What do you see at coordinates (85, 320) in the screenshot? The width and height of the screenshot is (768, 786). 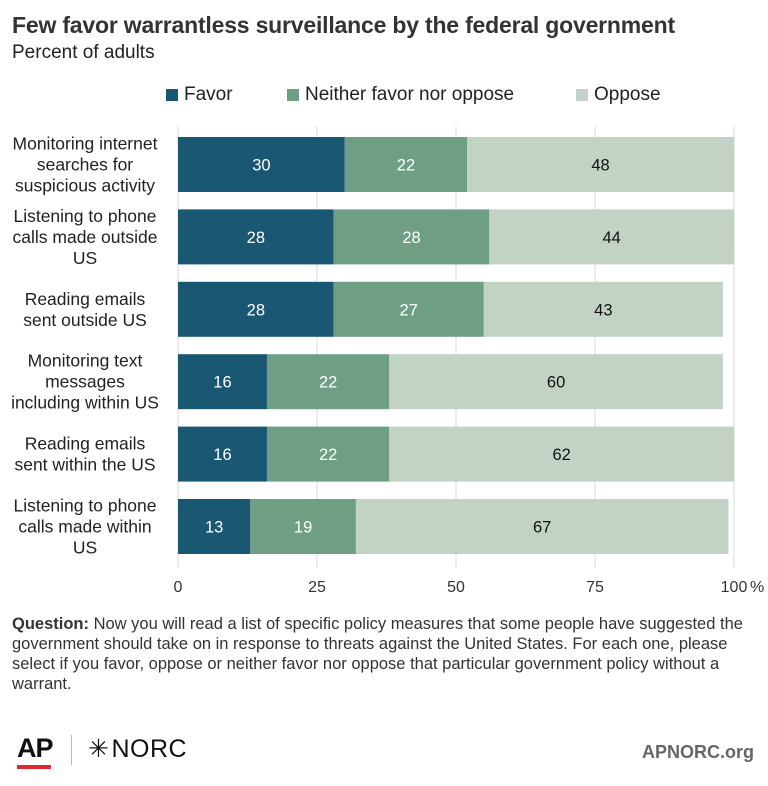 I see `category-label-line: sent outside US` at bounding box center [85, 320].